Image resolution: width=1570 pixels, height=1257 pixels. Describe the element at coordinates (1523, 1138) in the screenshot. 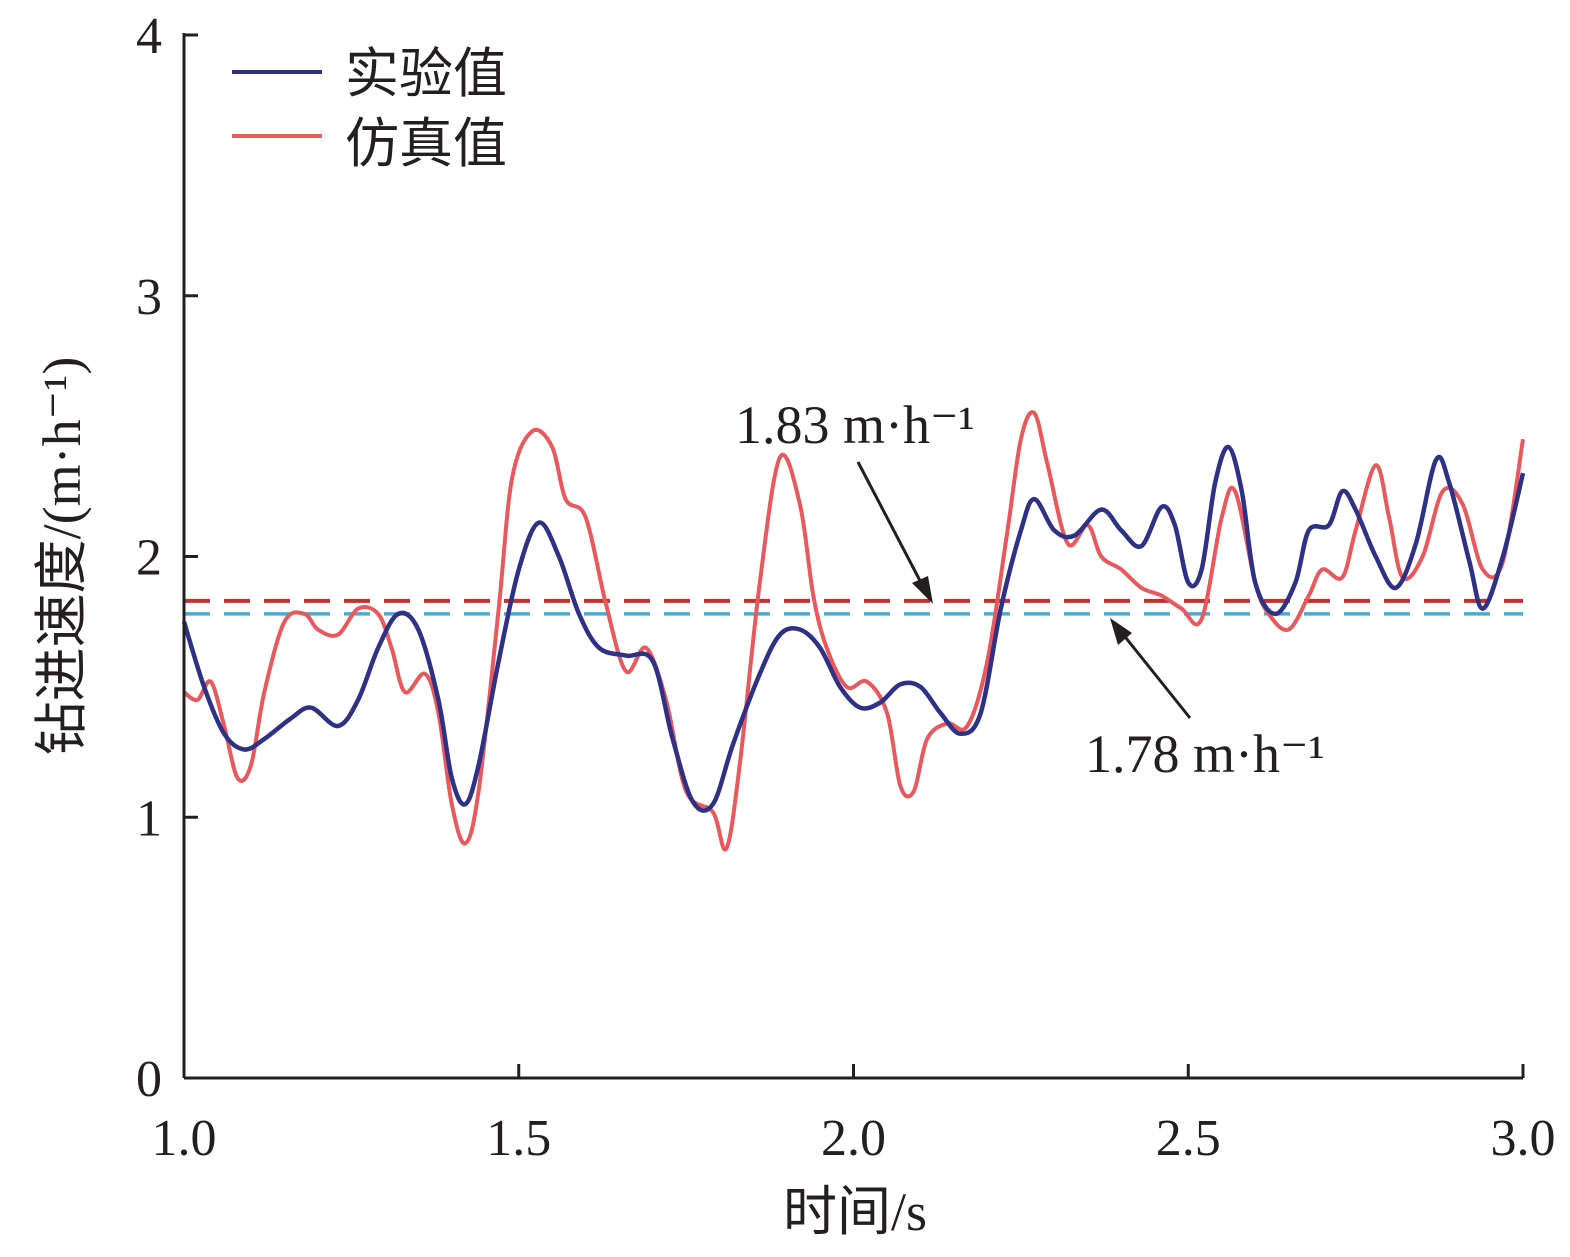

I see `x-tick-label: 3.0` at that location.